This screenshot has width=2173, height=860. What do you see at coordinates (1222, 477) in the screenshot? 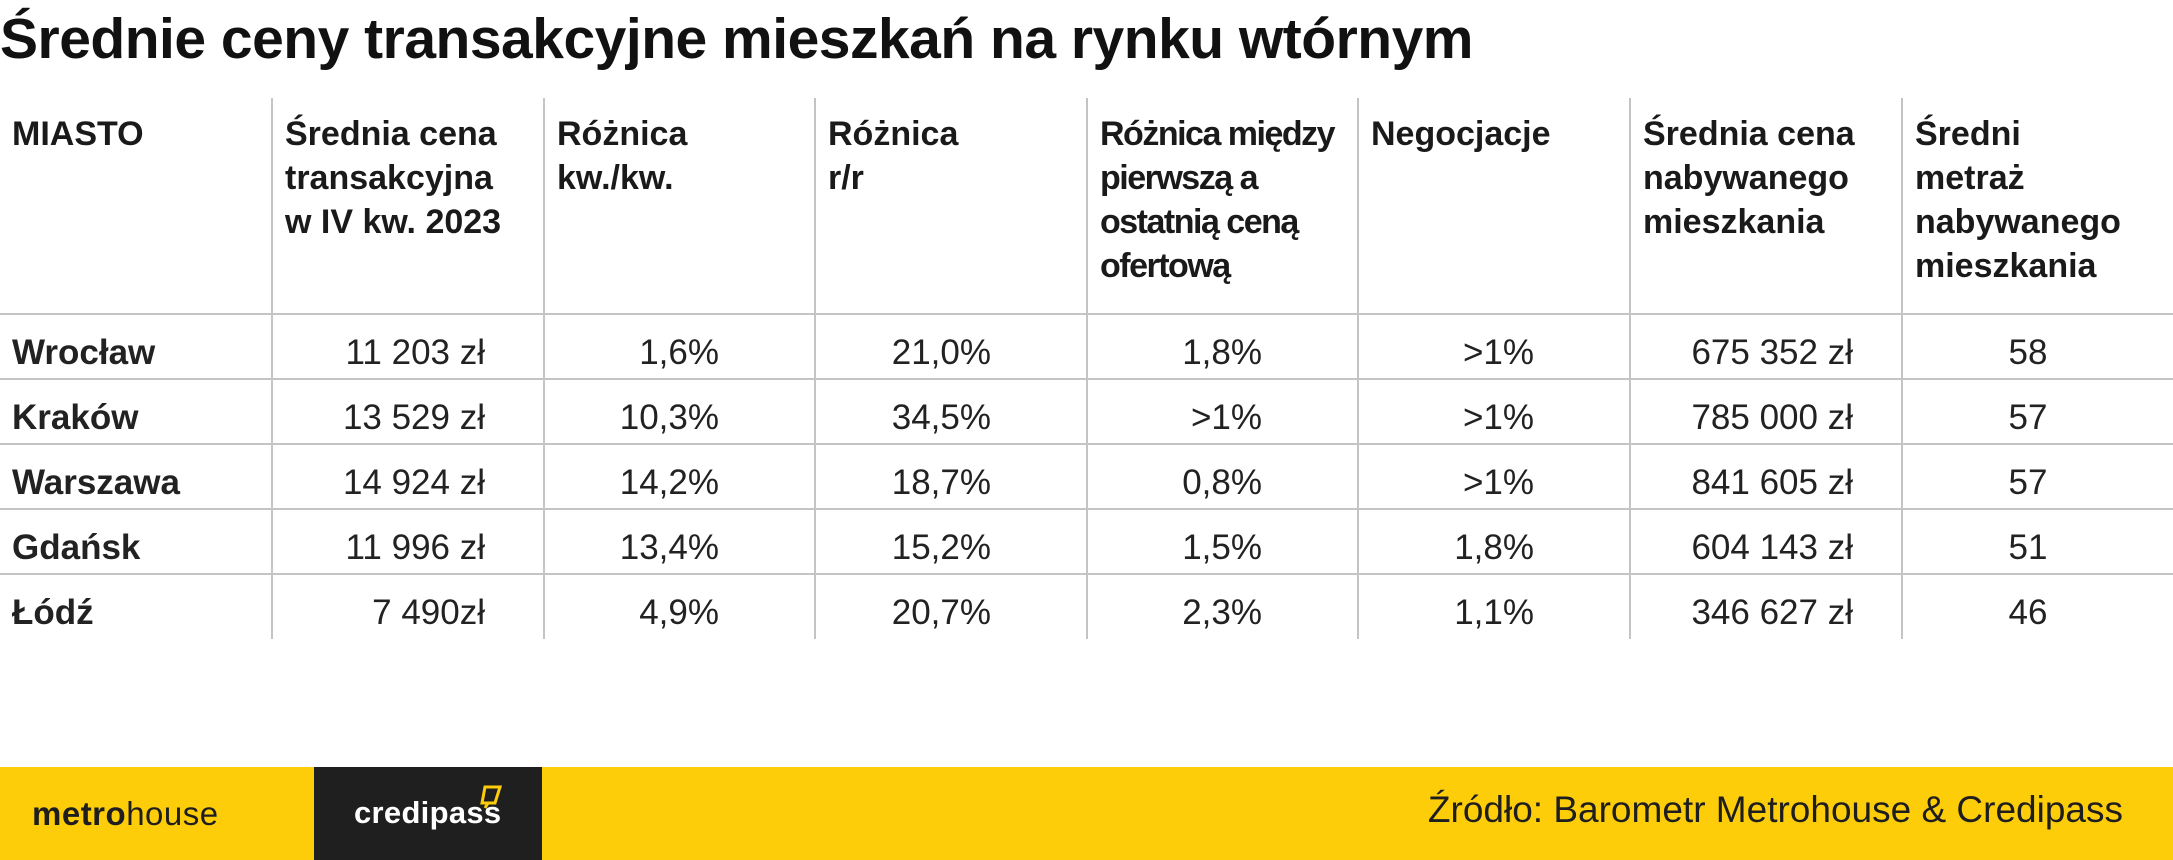
I see `cell-offer-diff: 0,8%` at bounding box center [1222, 477].